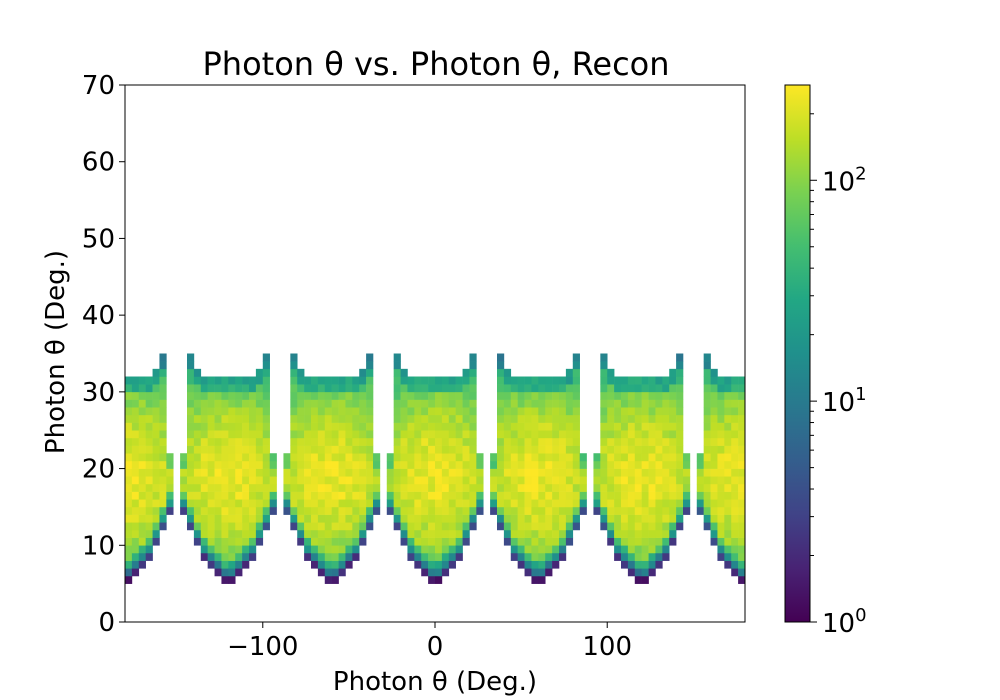  What do you see at coordinates (262, 647) in the screenshot?
I see `x-tick-label: −100` at bounding box center [262, 647].